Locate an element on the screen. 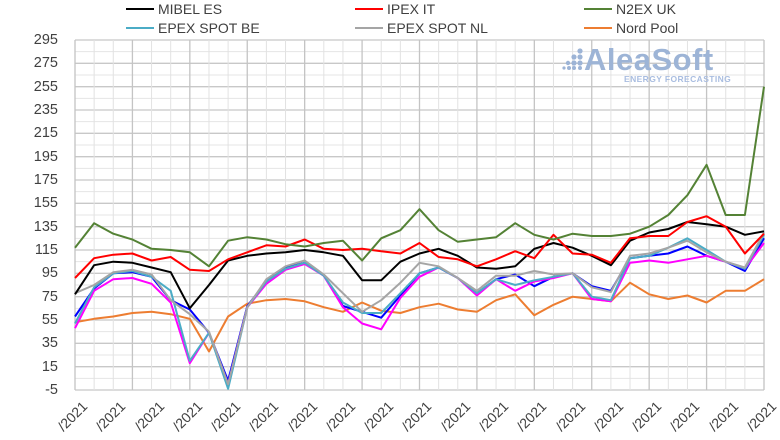 The image size is (780, 440). y-tick-label: 135 is located at coordinates (45, 226).